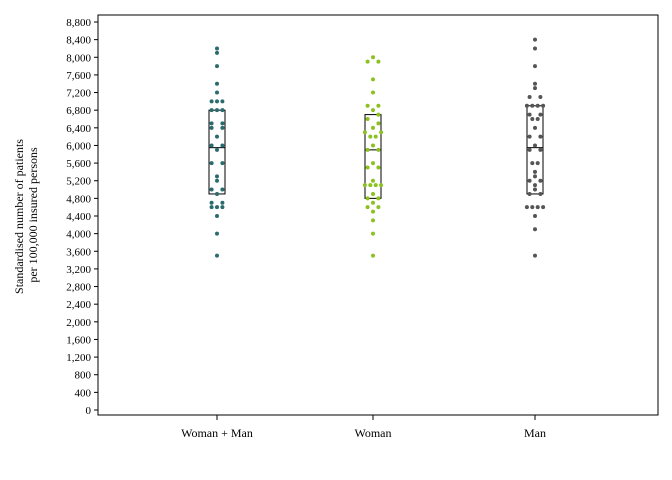  I want to click on y-tick-label: 4,000, so click(78, 235).